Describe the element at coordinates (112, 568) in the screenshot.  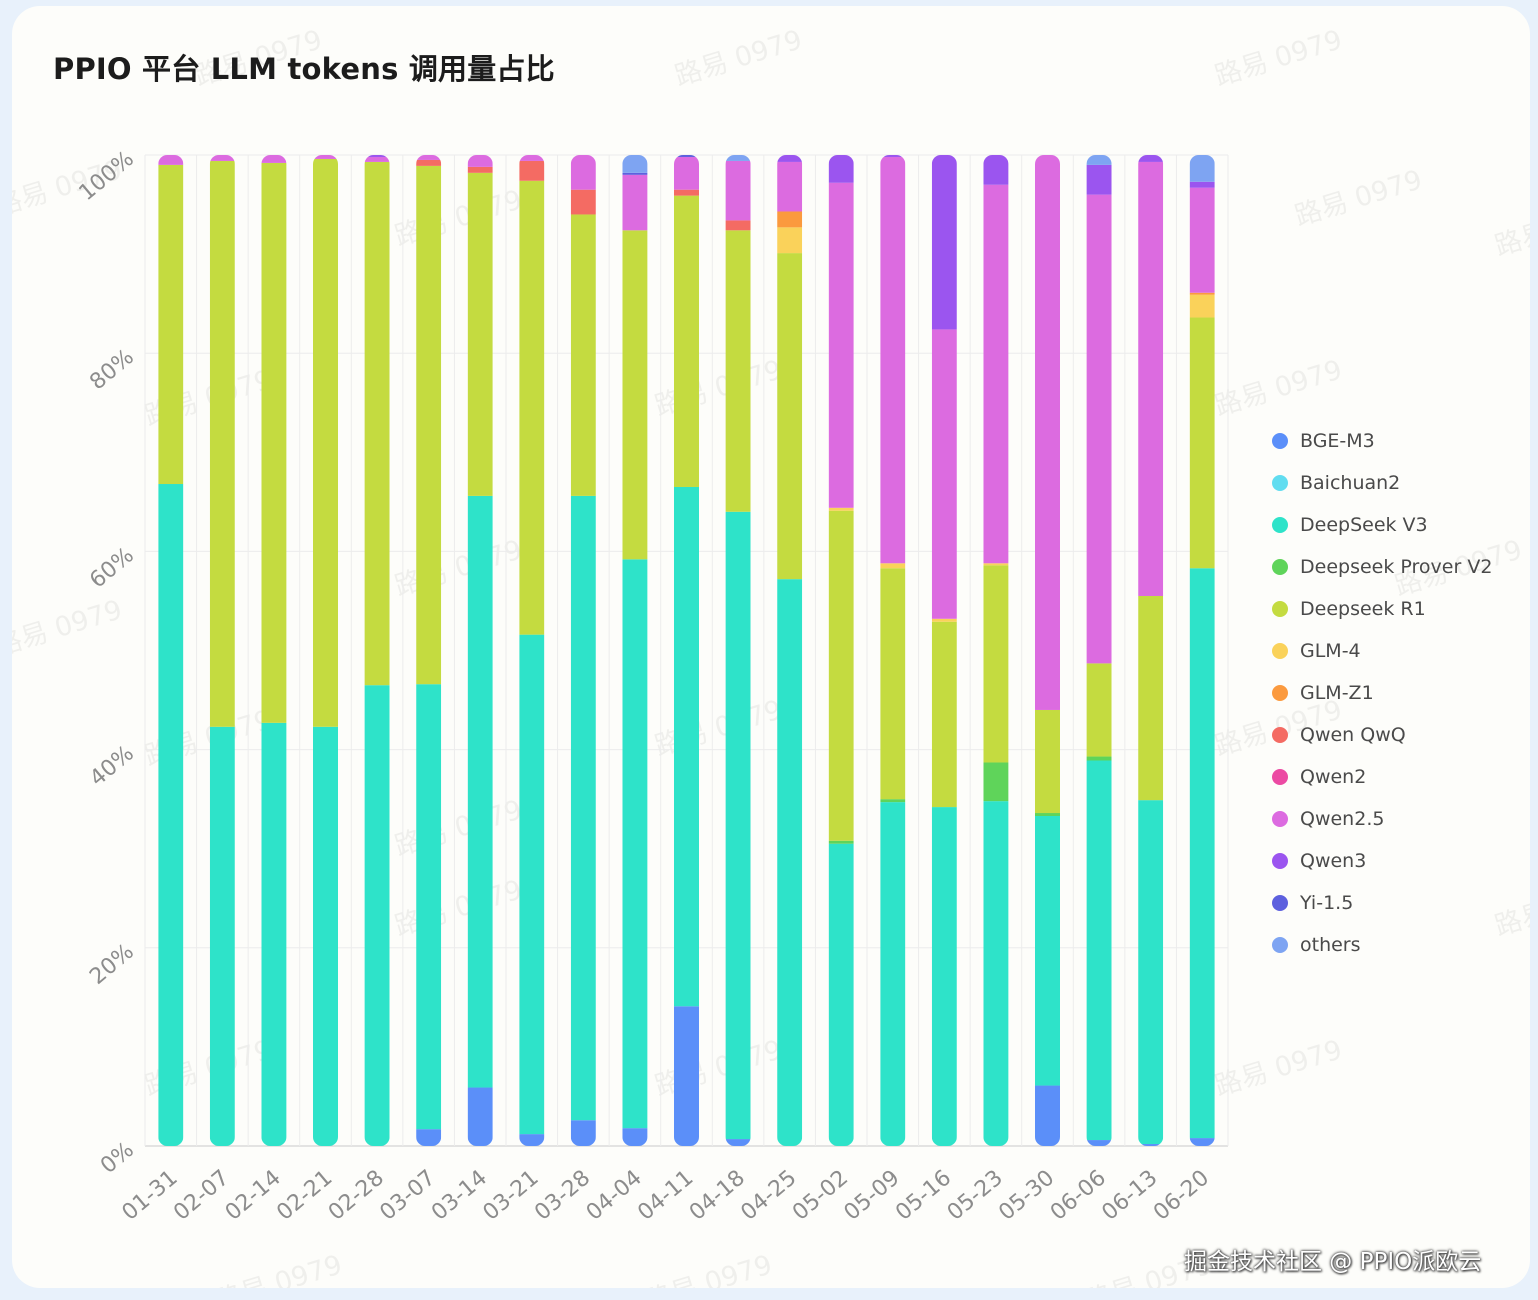
I see `y-tick-label: 60%` at that location.